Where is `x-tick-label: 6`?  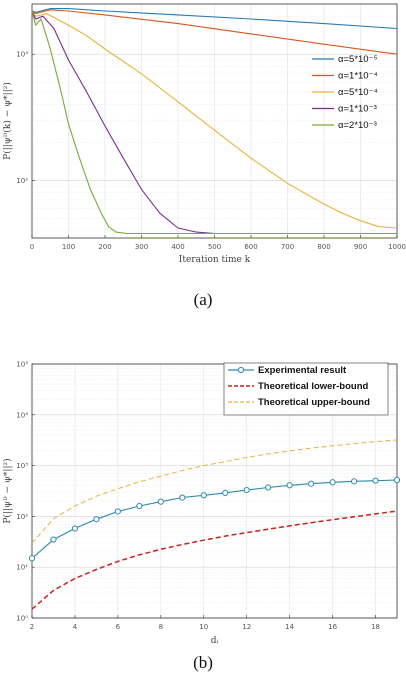
x-tick-label: 6 is located at coordinates (118, 627).